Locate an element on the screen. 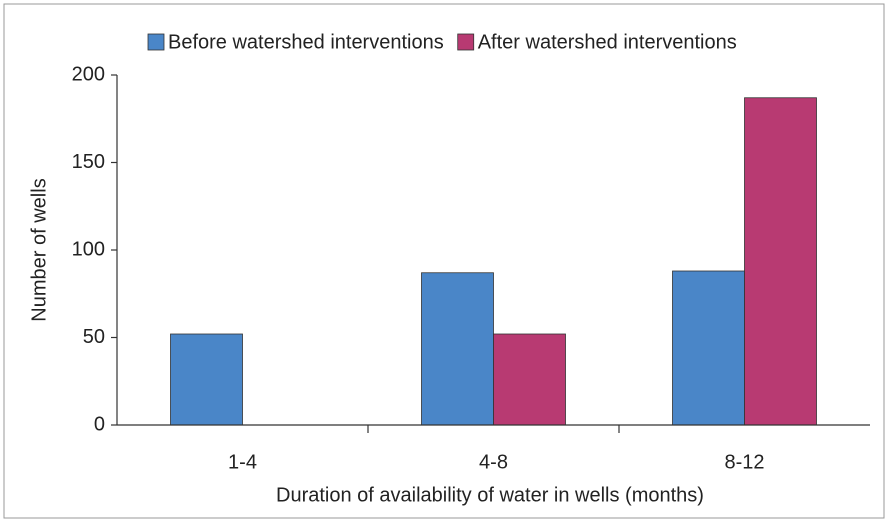 The width and height of the screenshot is (889, 528). legend-label: After watershed interventions is located at coordinates (607, 42).